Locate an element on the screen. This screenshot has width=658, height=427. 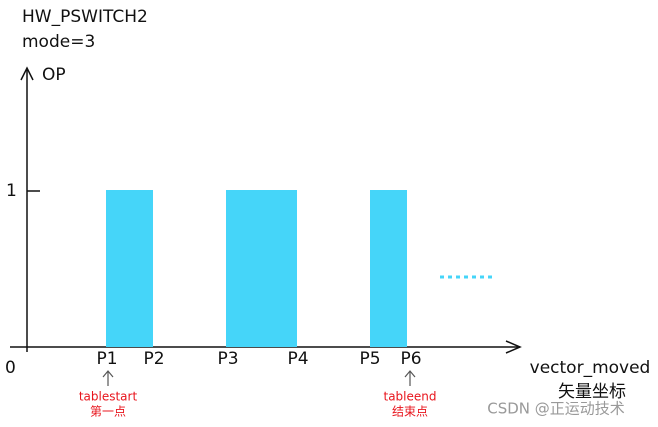
x-arrow is located at coordinates (513, 347).